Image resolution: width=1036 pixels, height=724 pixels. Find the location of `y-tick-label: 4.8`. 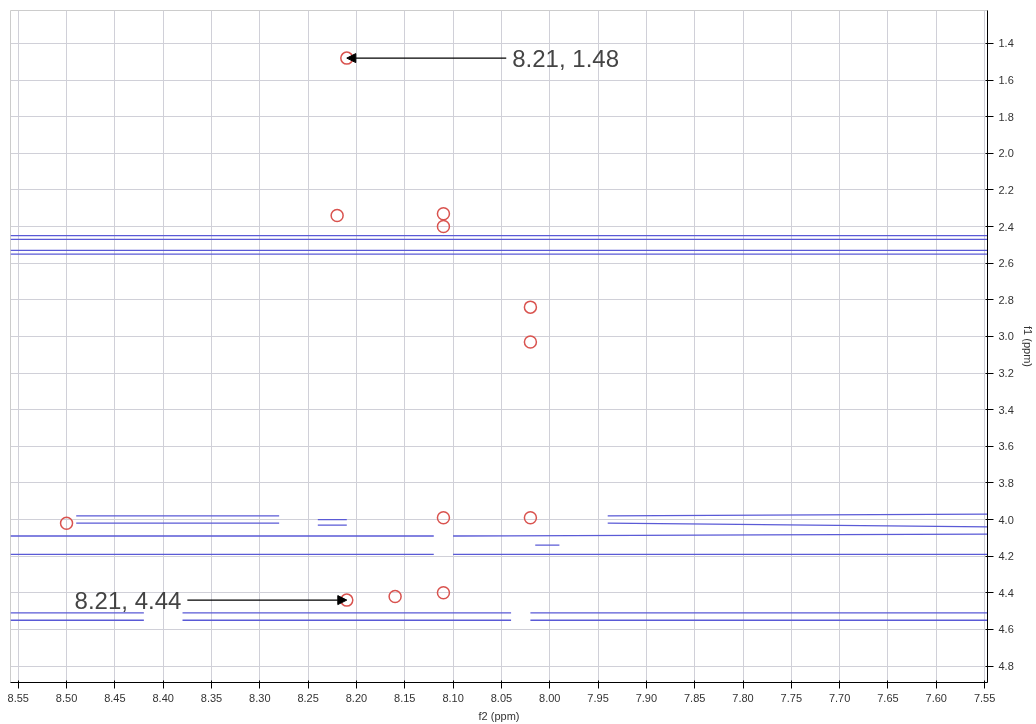

y-tick-label: 4.8 is located at coordinates (1006, 666).